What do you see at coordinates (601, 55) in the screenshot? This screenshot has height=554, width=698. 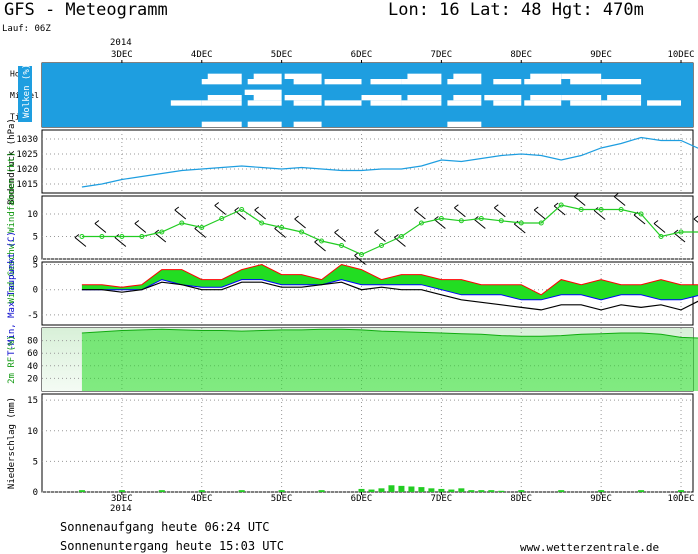 I see `top-date-label: 9DEC` at bounding box center [601, 55].